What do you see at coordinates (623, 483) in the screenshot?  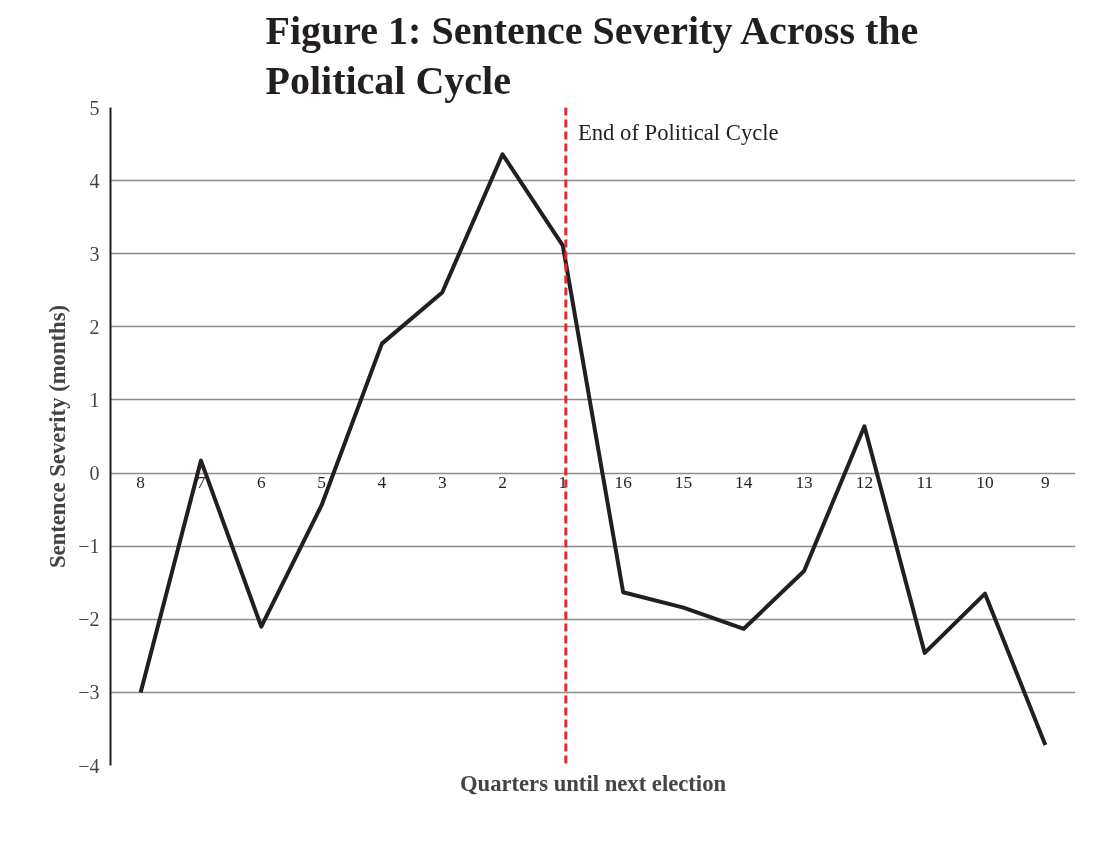 I see `x-tick-label: 16` at bounding box center [623, 483].